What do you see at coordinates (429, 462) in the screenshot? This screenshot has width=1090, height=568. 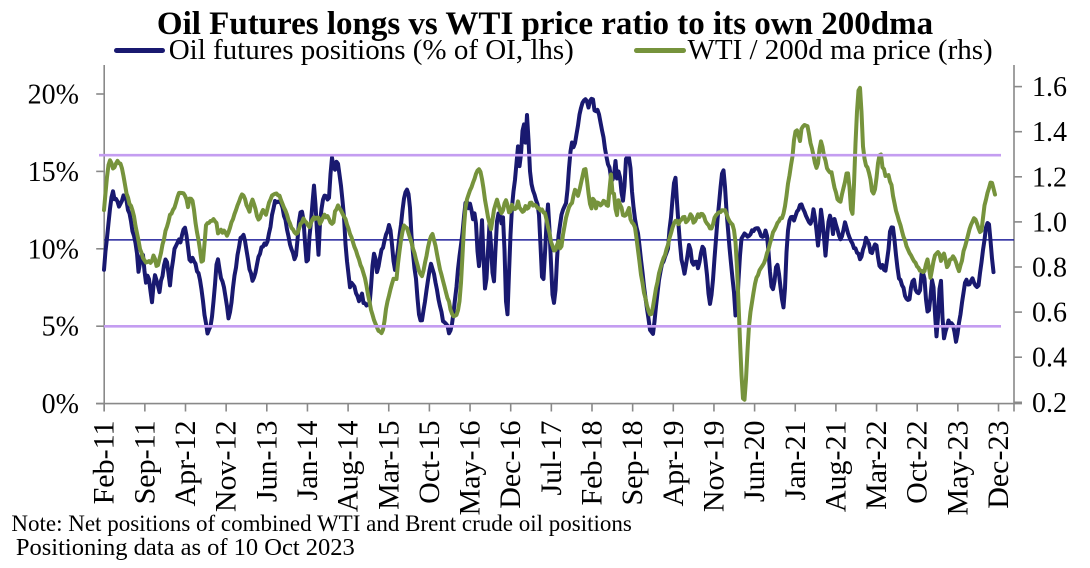 I see `svg-text: Oct-15` at bounding box center [429, 462].